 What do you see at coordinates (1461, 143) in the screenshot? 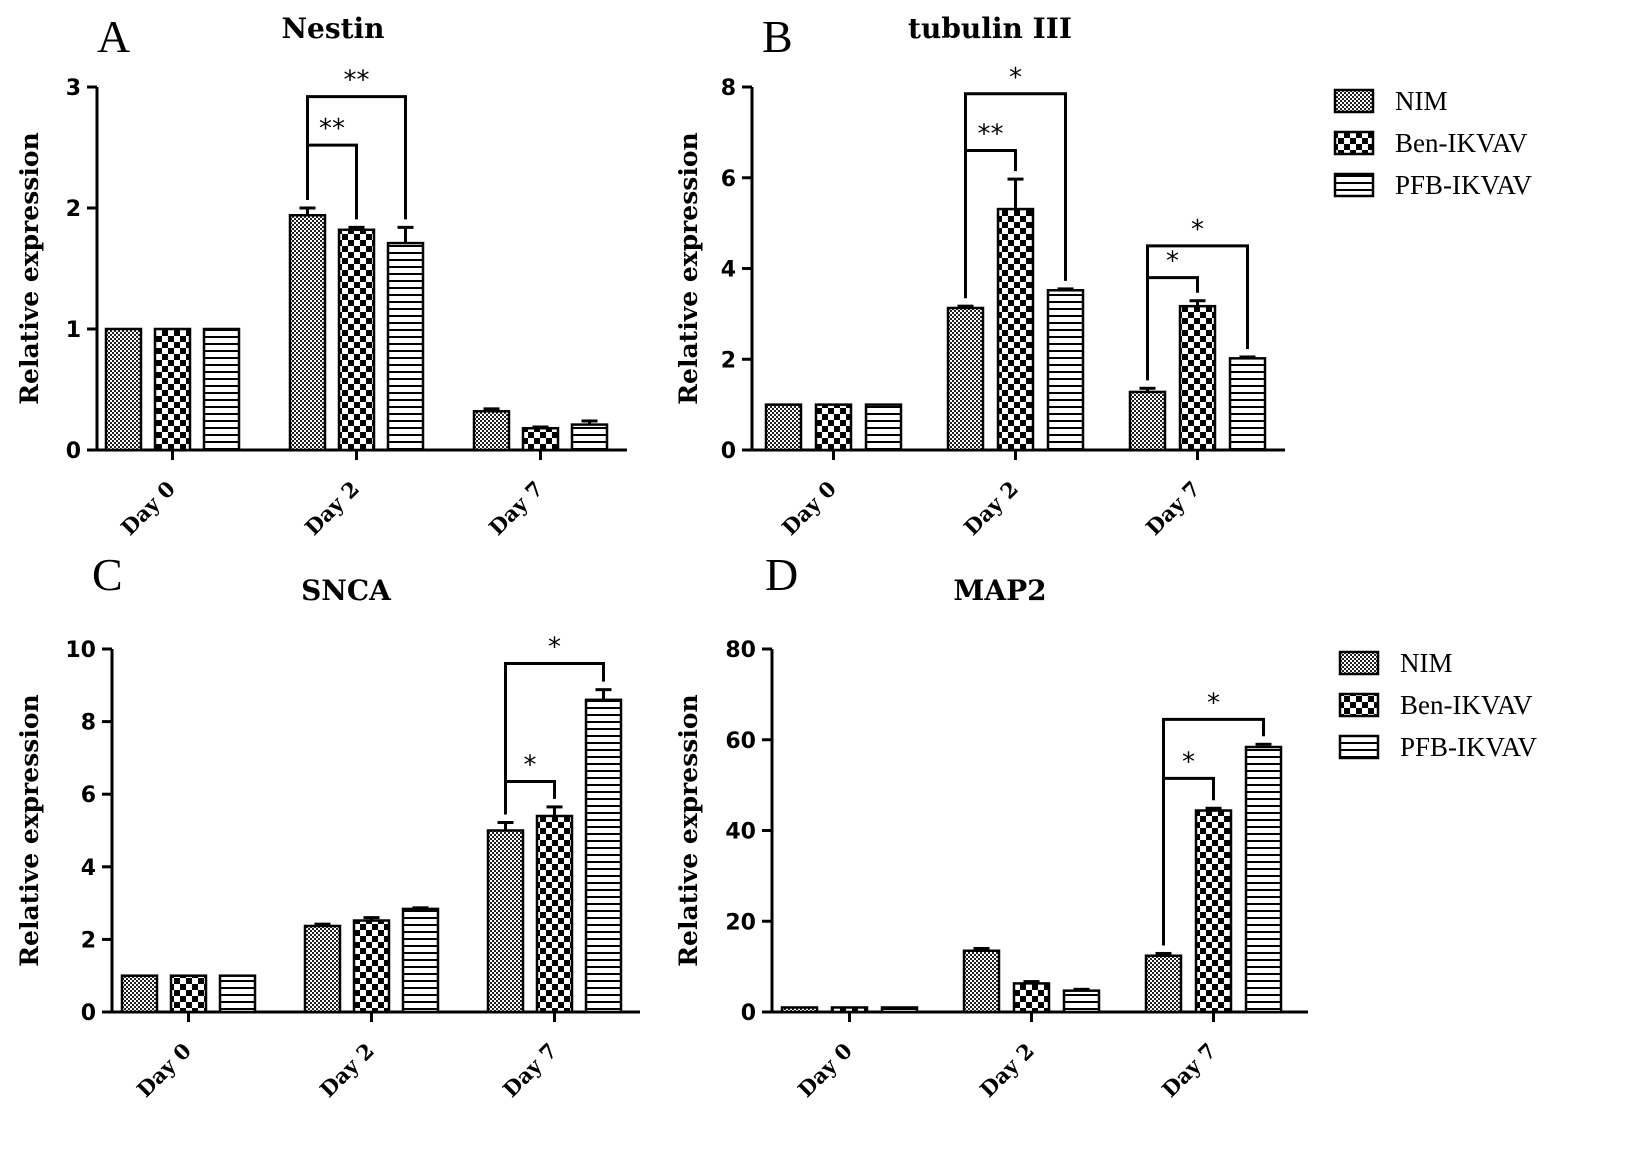
I see `panel-b-legend-label: Ben-IKVAV` at bounding box center [1461, 143].